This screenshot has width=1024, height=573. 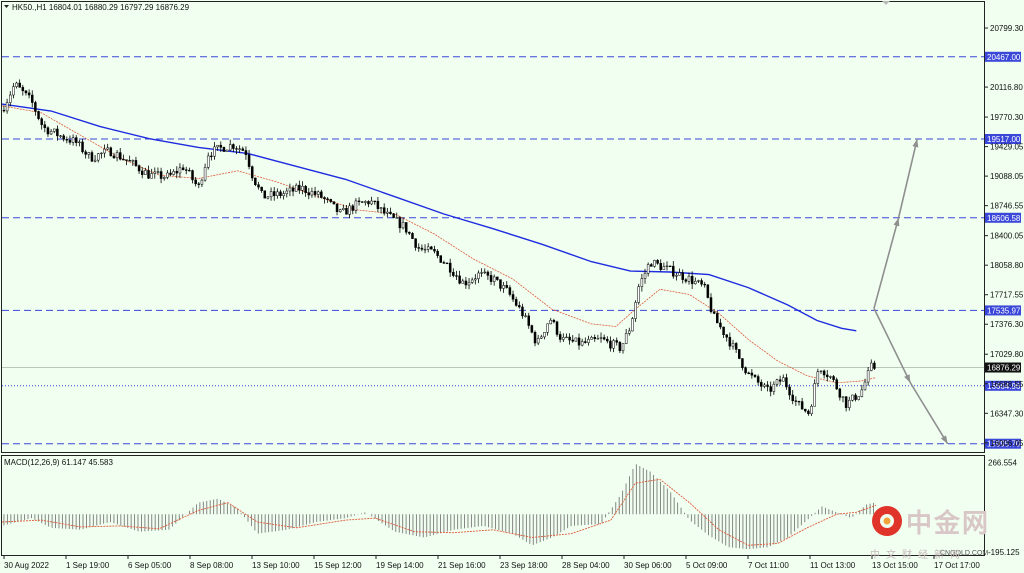 I want to click on price-tick-label: 17029.80, so click(x=1007, y=354).